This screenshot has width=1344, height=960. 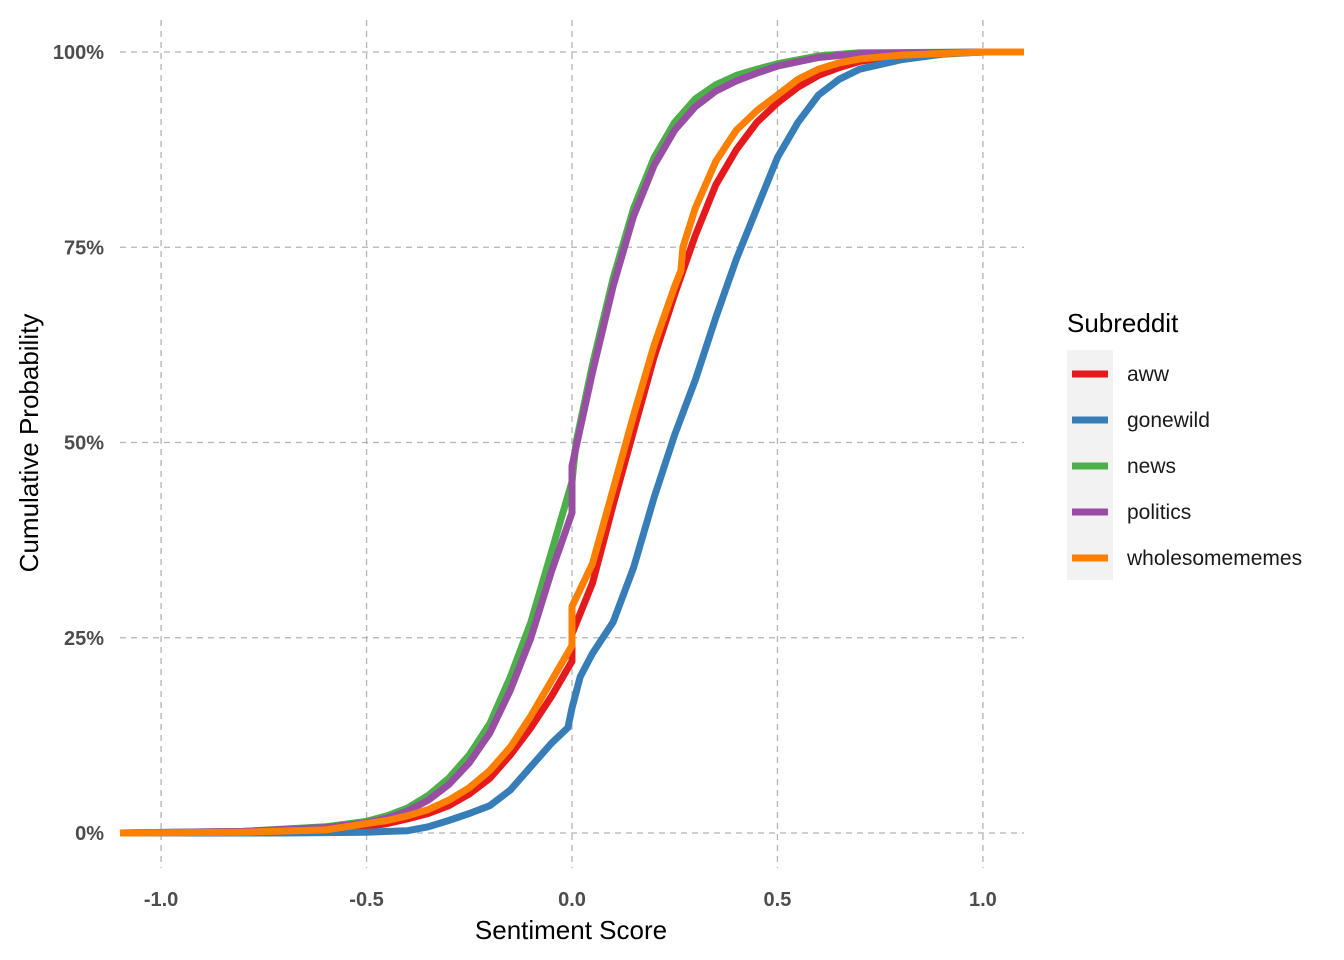 What do you see at coordinates (1148, 374) in the screenshot?
I see `legend-label-aww: aww` at bounding box center [1148, 374].